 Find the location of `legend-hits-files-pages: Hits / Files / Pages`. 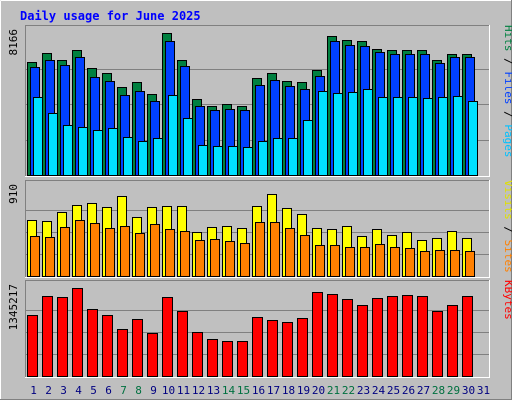

legend-hits-files-pages: Hits / Files / Pages is located at coordinates (507, 91).